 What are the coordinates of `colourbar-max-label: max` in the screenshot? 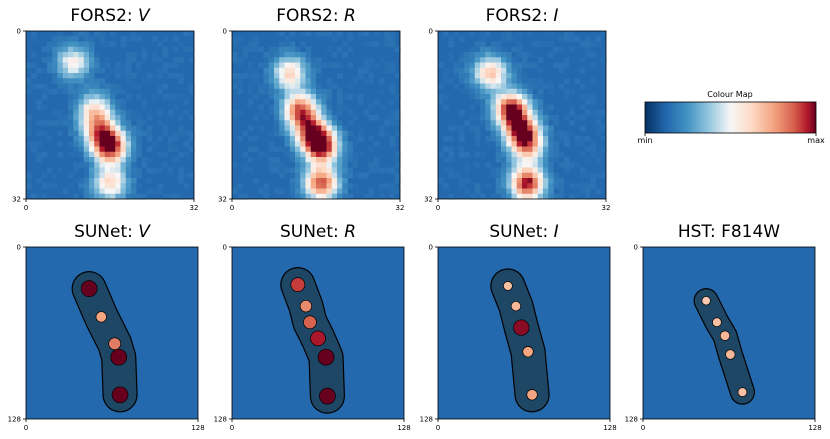 It's located at (816, 140).